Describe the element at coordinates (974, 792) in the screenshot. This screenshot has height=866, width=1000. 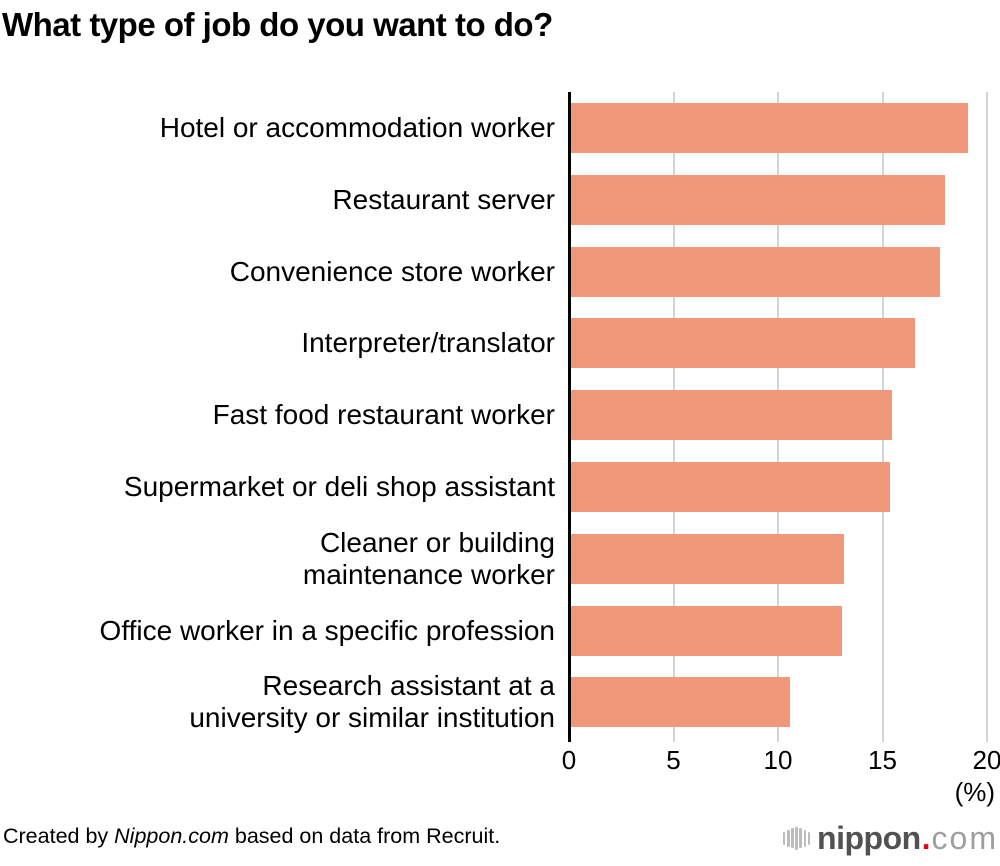
I see `x-axis-unit-label: (%)` at that location.